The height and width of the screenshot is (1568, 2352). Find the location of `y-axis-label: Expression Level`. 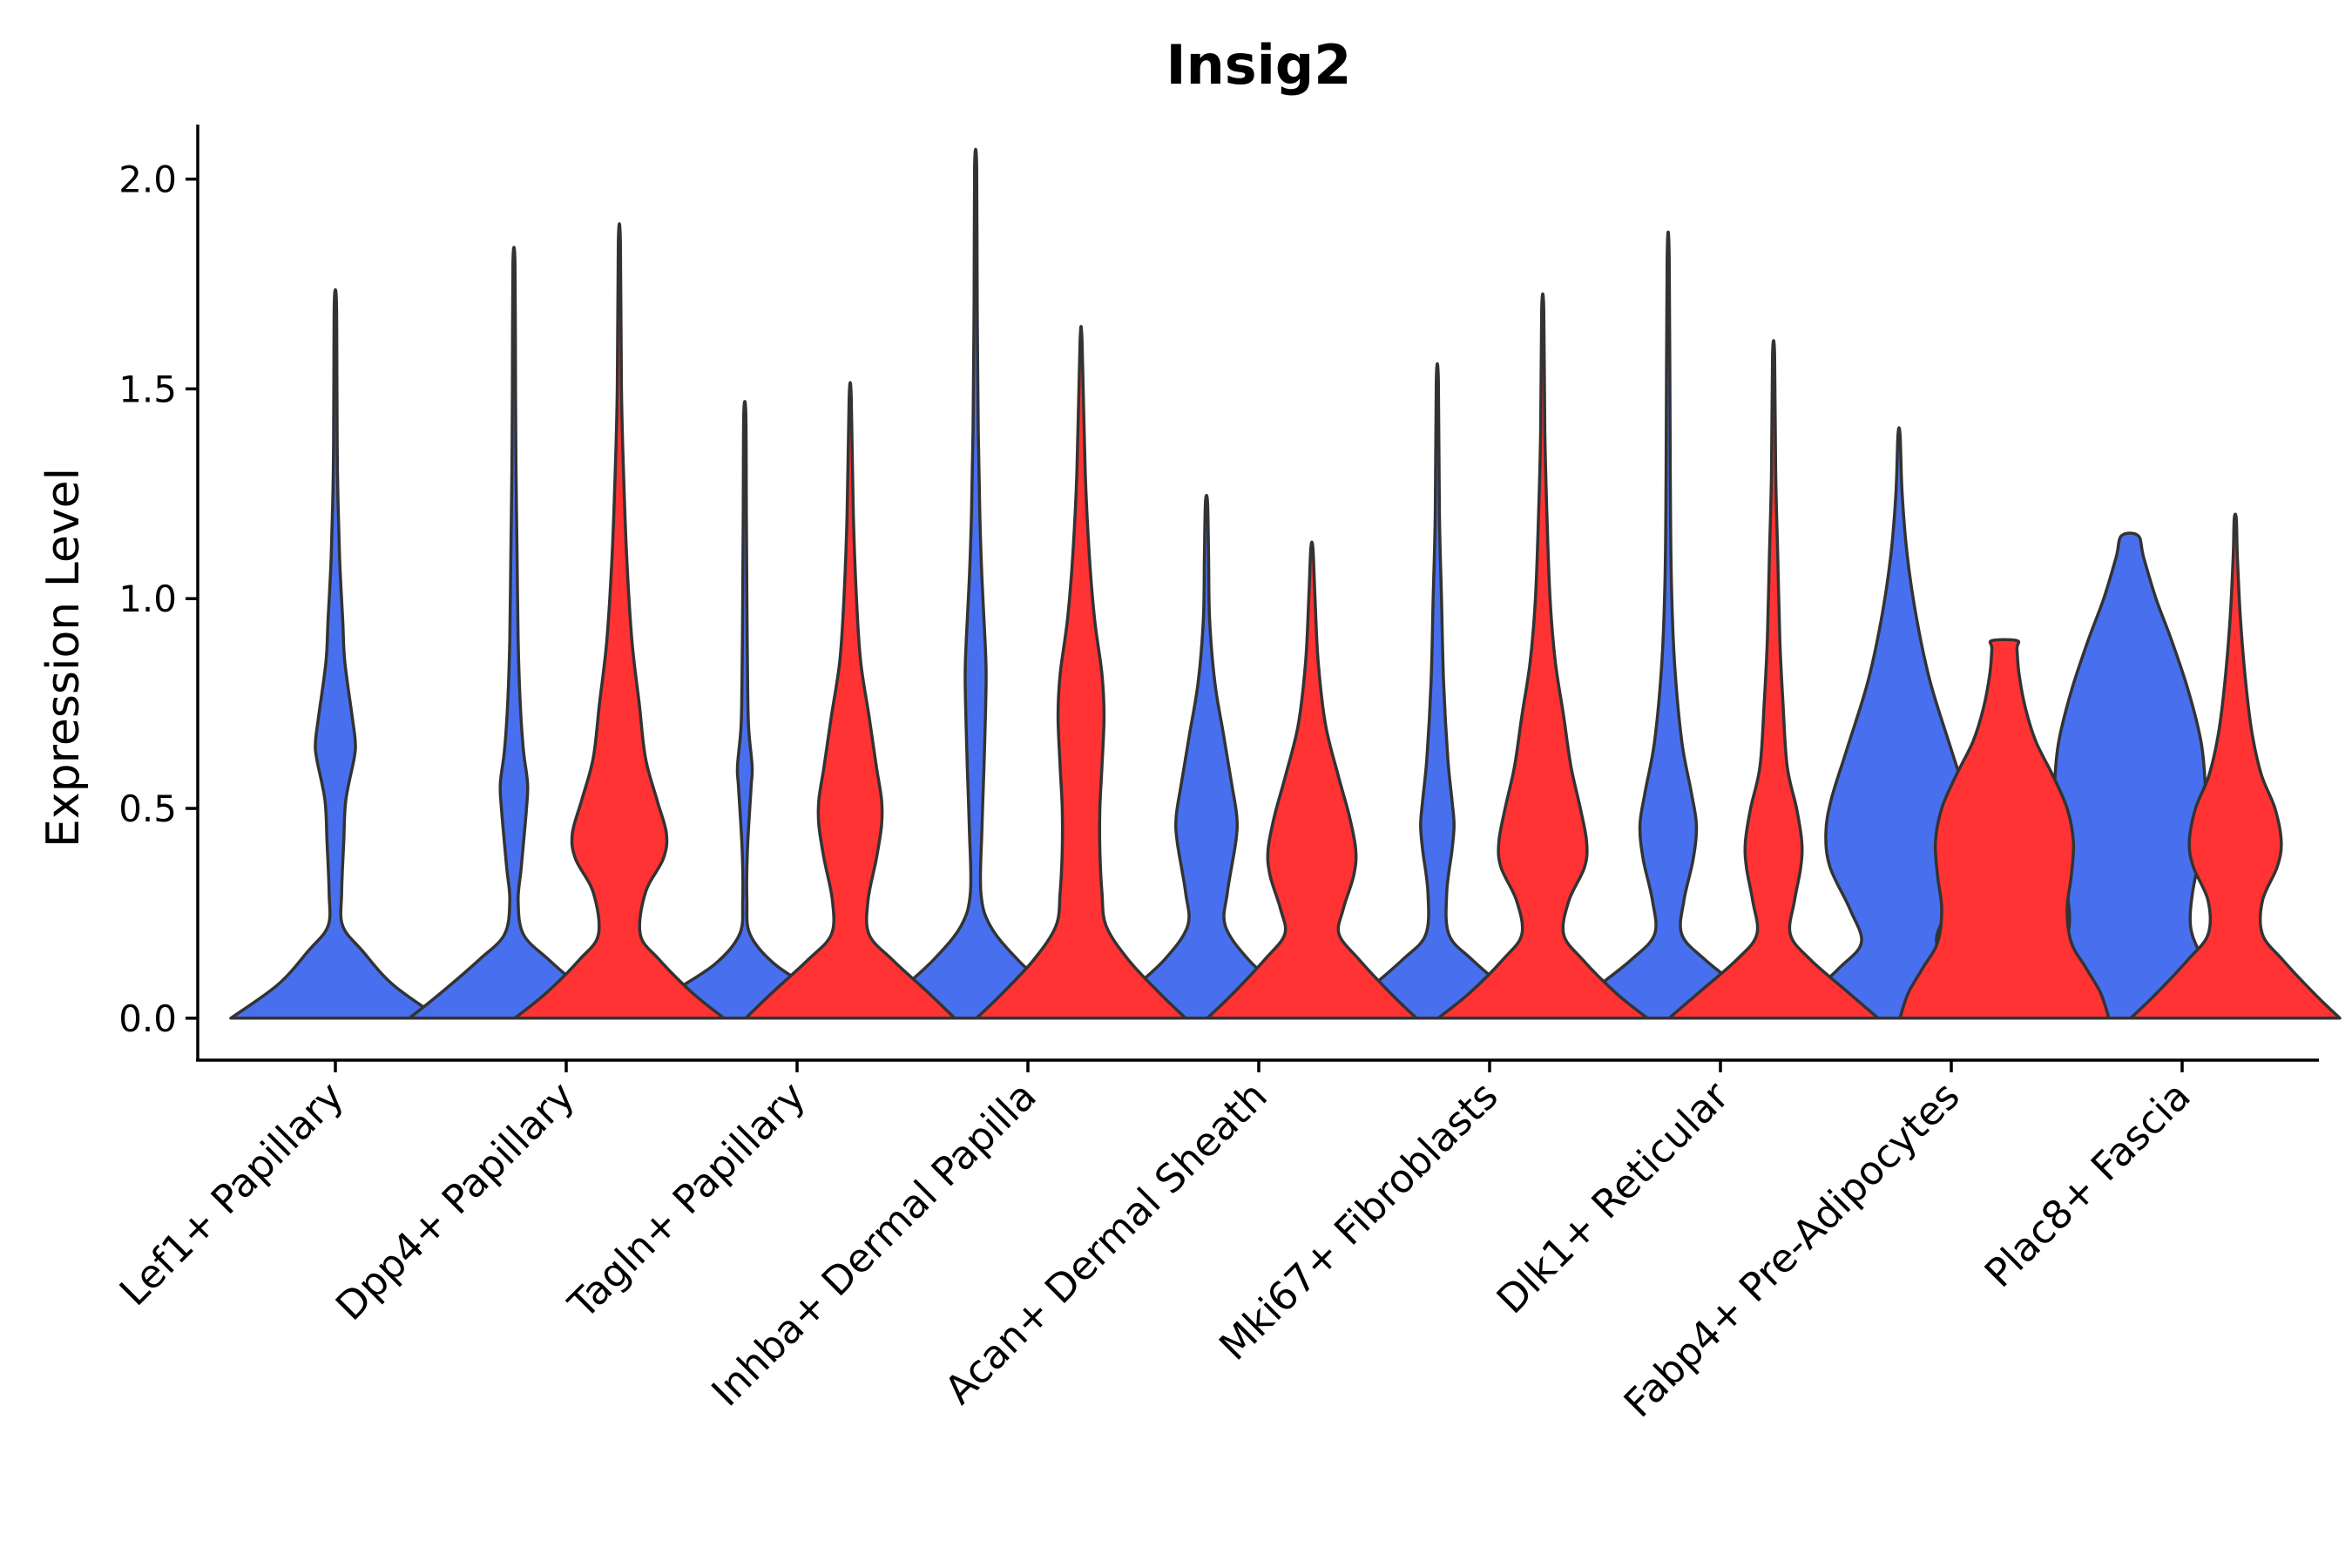

y-axis-label: Expression Level is located at coordinates (64, 658).